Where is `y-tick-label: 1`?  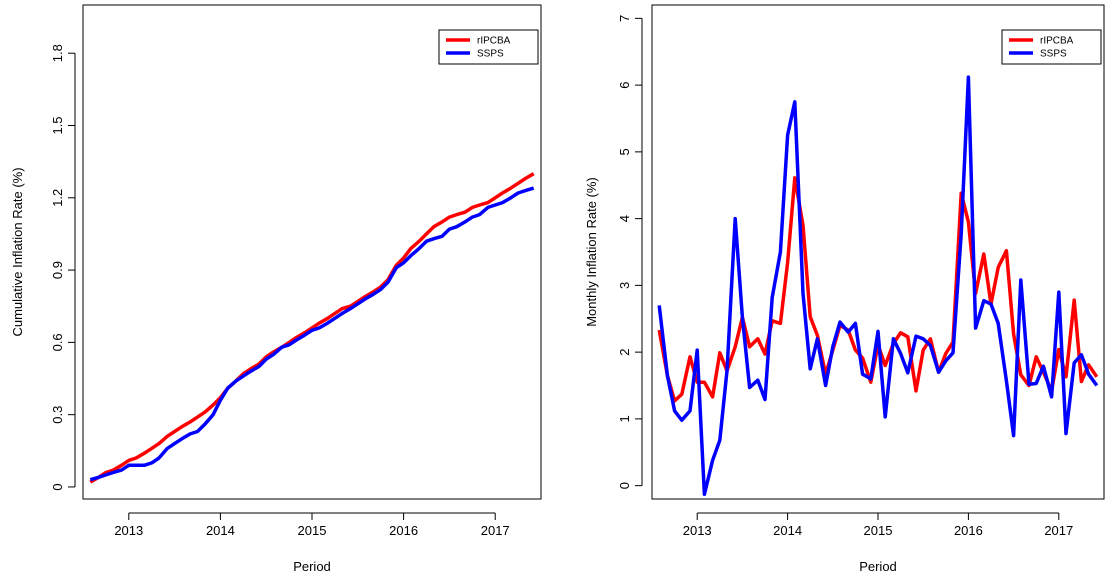
y-tick-label: 1 is located at coordinates (624, 418).